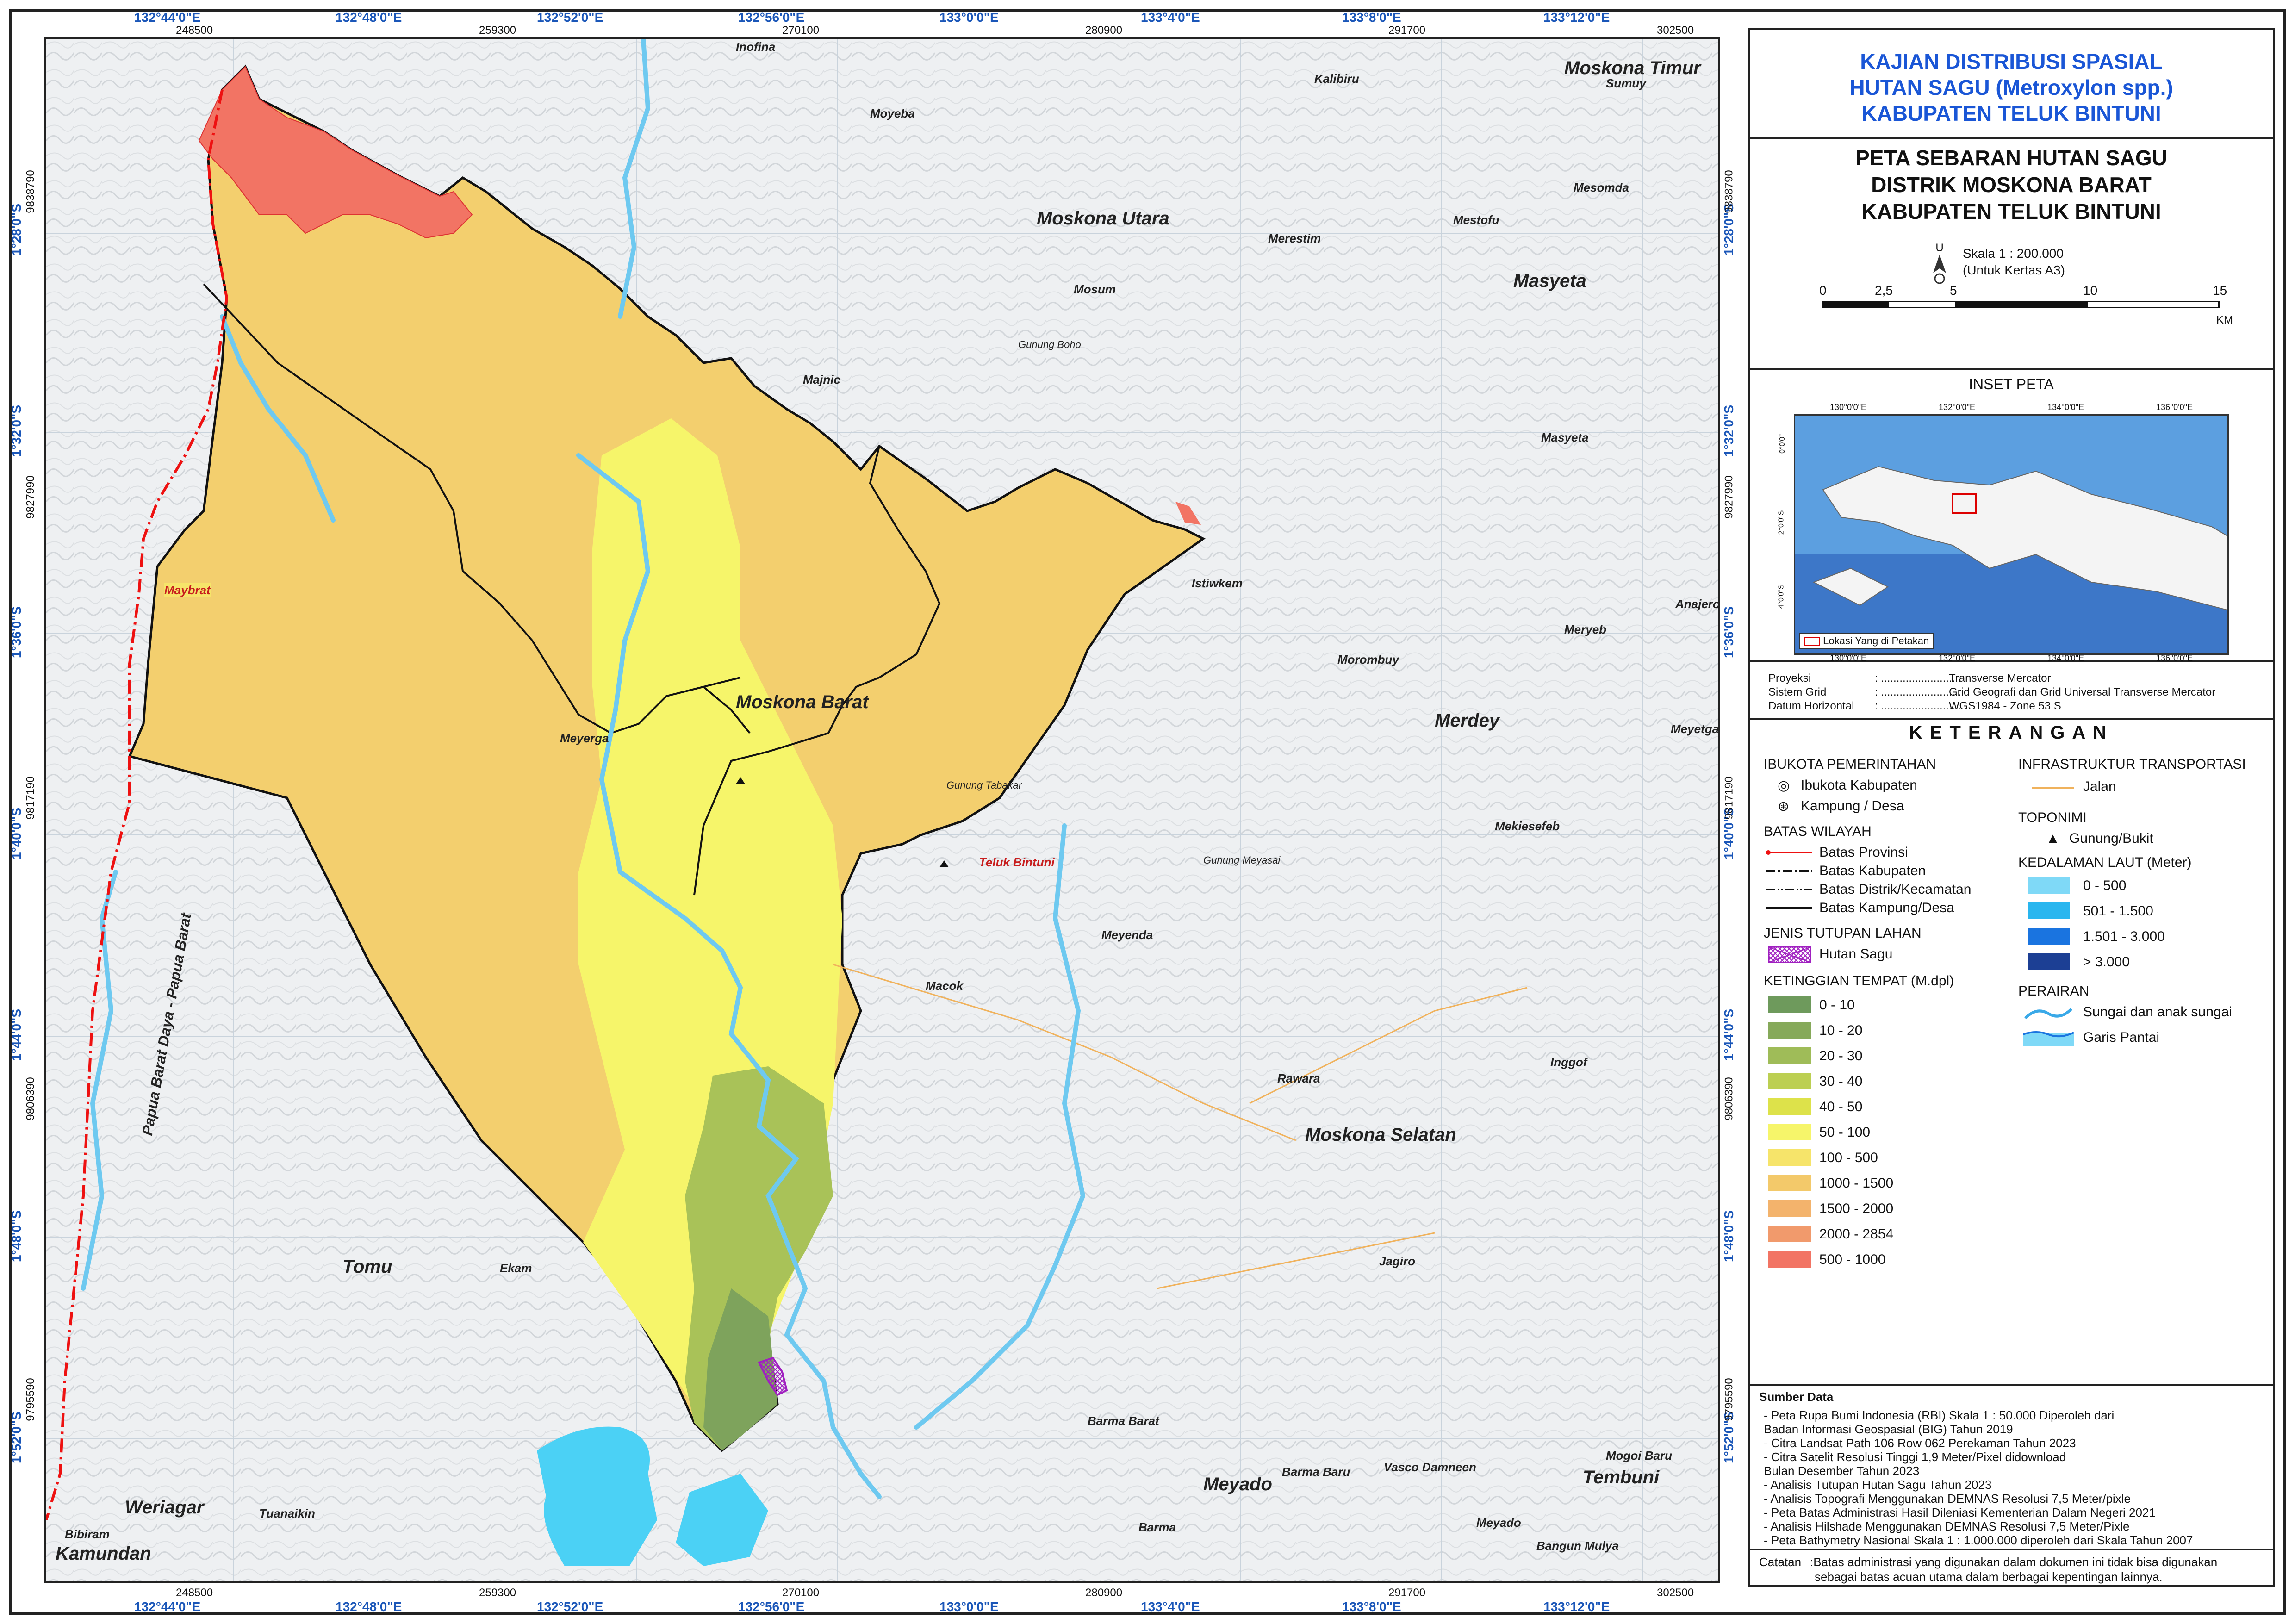 This screenshot has width=2295, height=1624. I want to click on inset-left-1: 0°0'0", so click(1782, 444).